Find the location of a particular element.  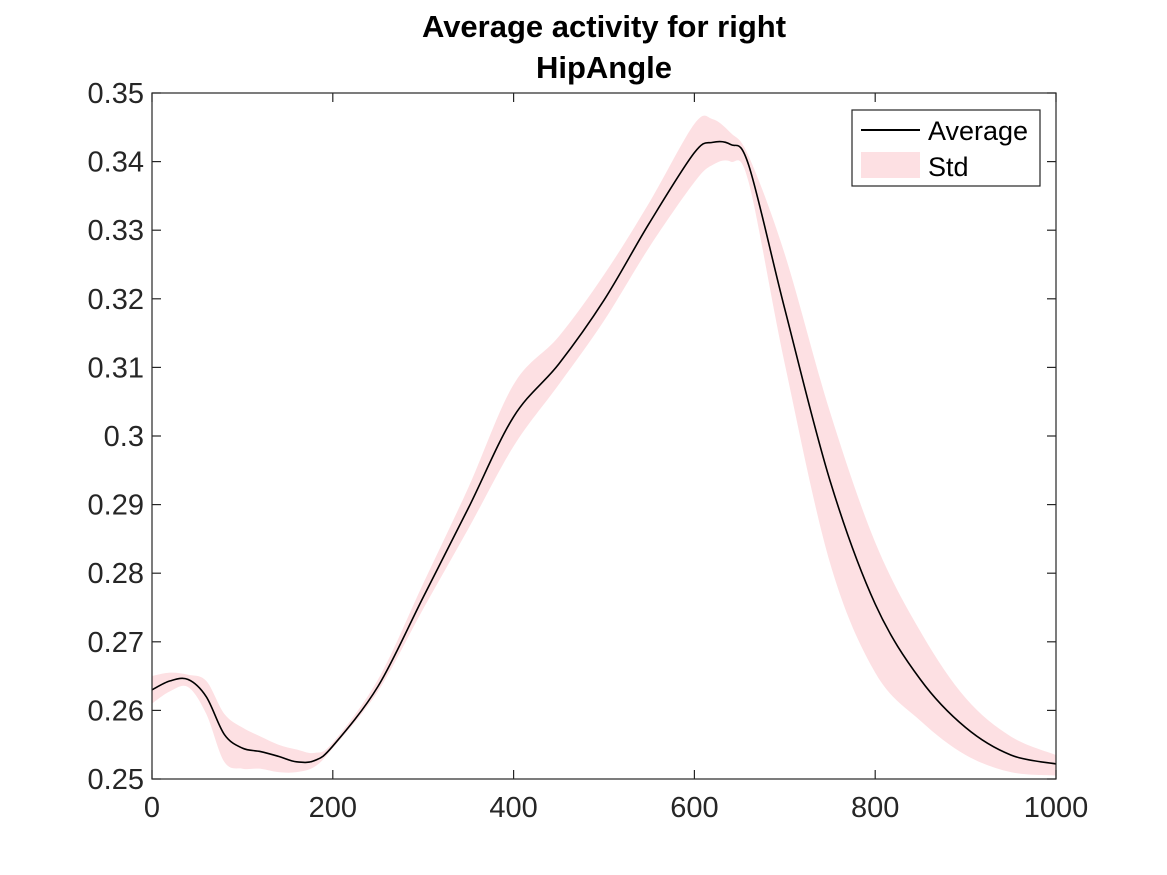

y-tick-label: 0.26 is located at coordinates (116, 711).